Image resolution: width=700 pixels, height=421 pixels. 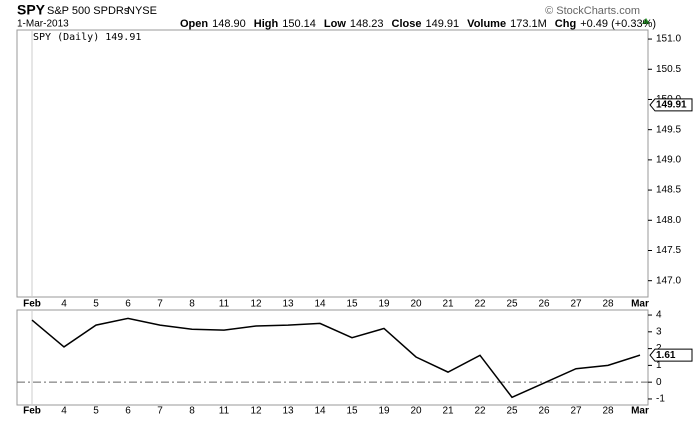 I want to click on y-tick-label: 151.0, so click(x=668, y=39).